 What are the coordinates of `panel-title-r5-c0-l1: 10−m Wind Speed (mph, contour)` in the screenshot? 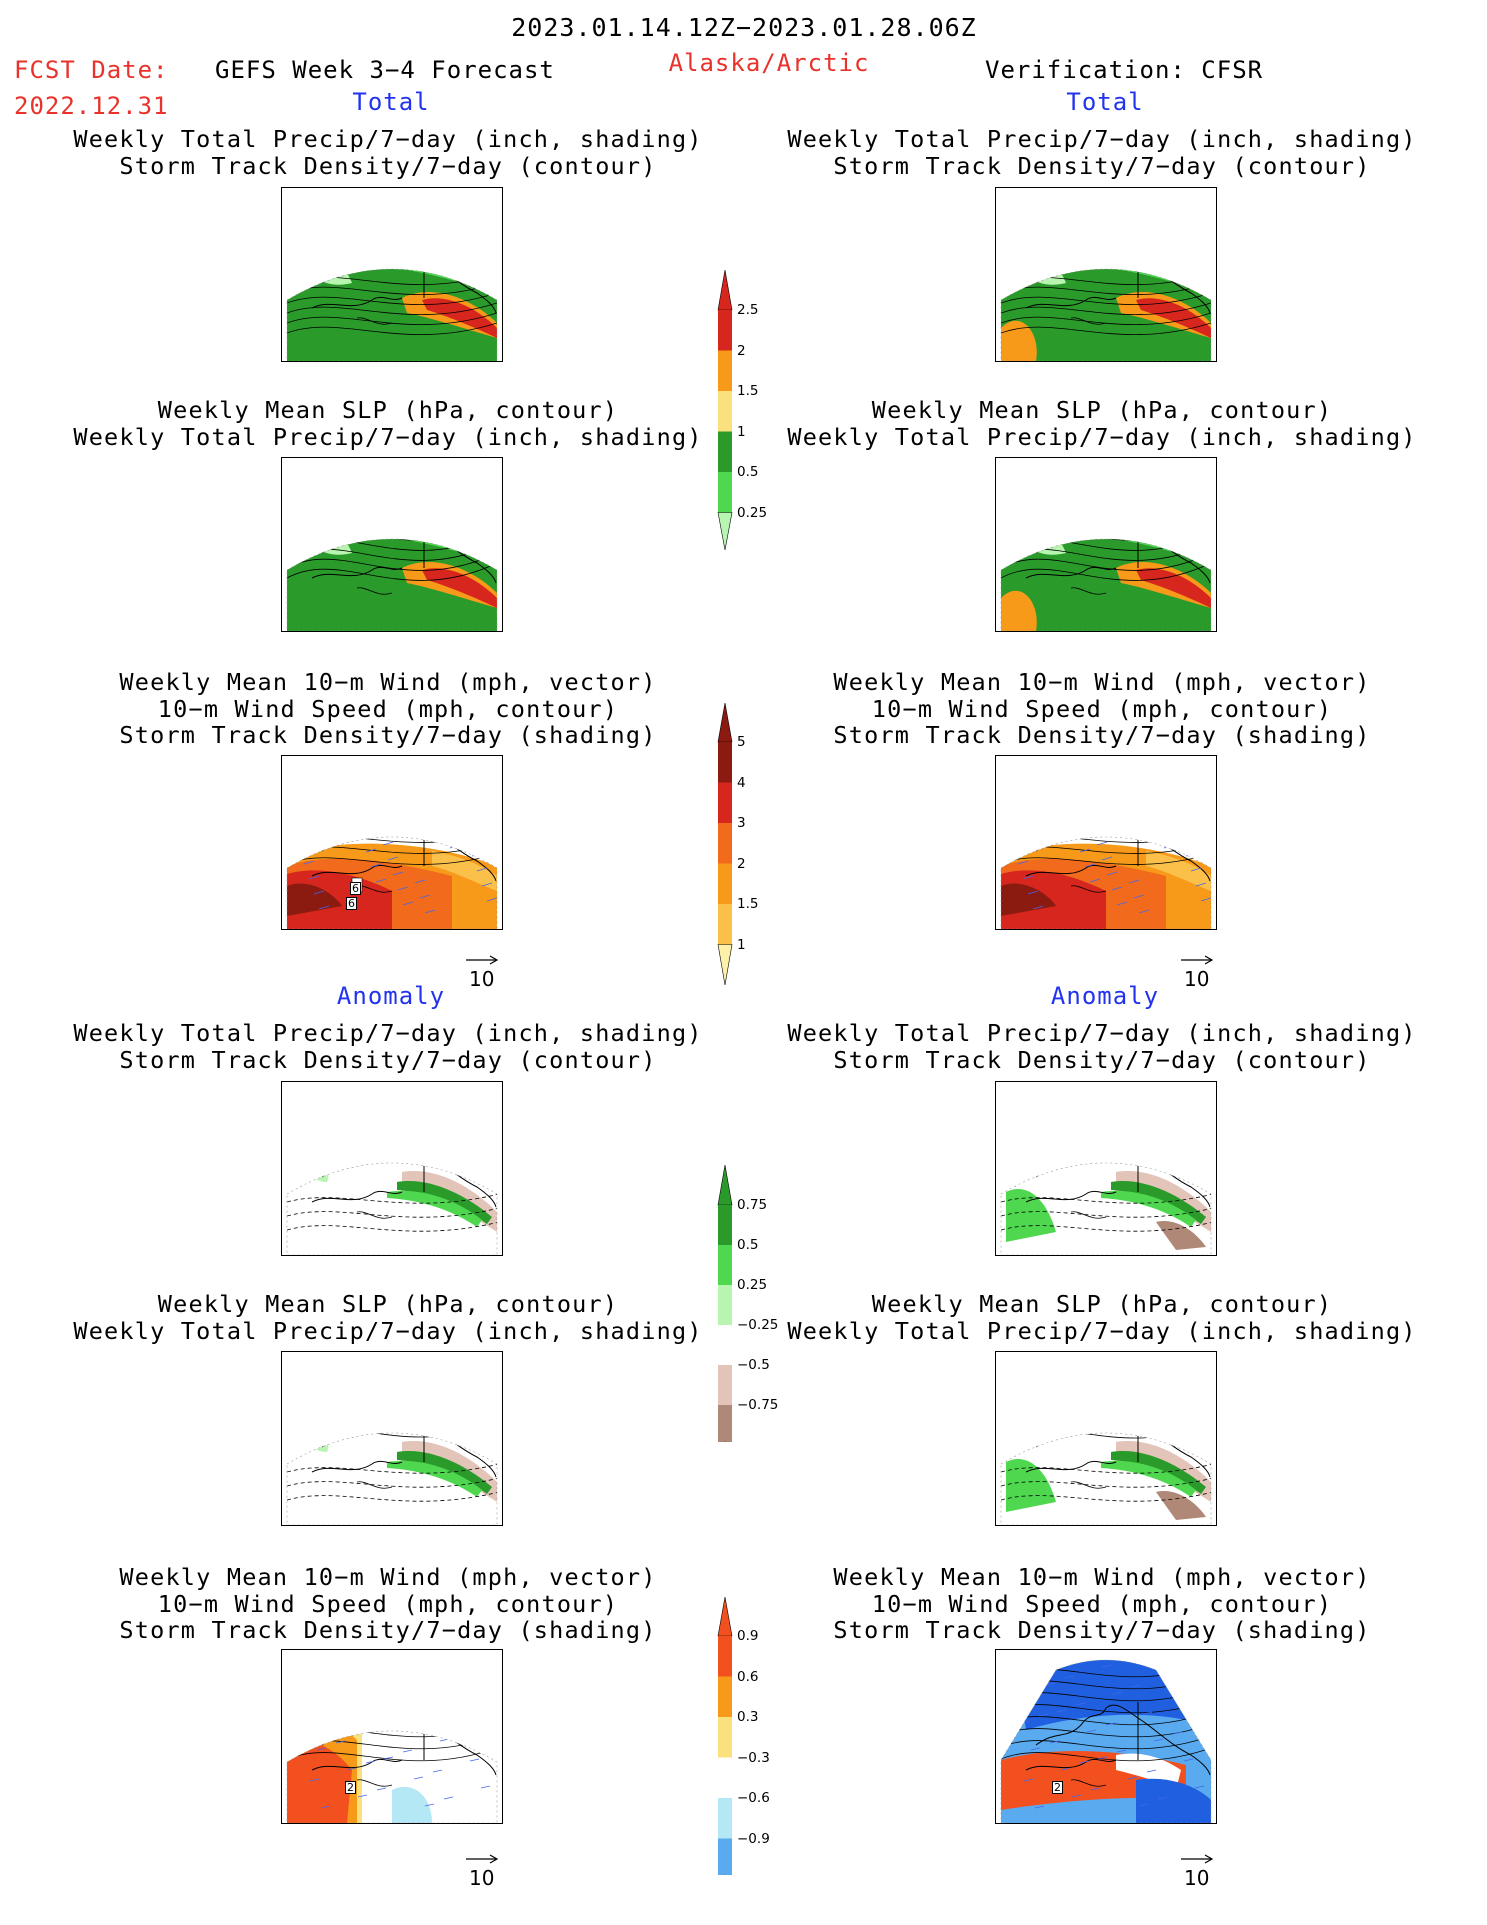 It's located at (388, 1603).